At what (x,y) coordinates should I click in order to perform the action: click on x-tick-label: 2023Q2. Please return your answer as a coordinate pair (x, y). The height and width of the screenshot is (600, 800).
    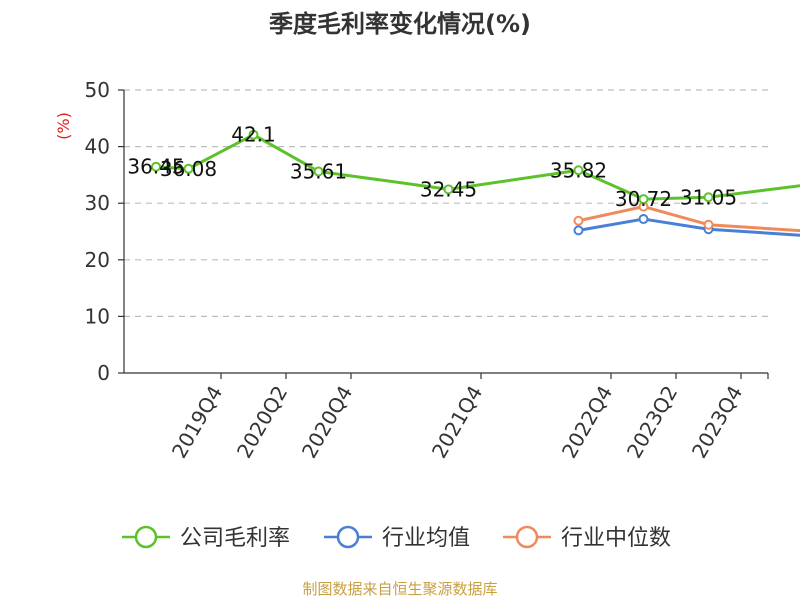
    Looking at the image, I should click on (652, 422).